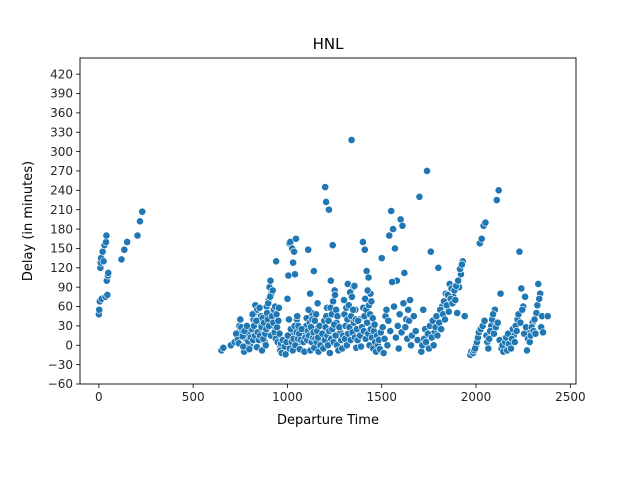 This screenshot has height=480, width=640. What do you see at coordinates (328, 420) in the screenshot?
I see `x-axis-label: Departure Time` at bounding box center [328, 420].